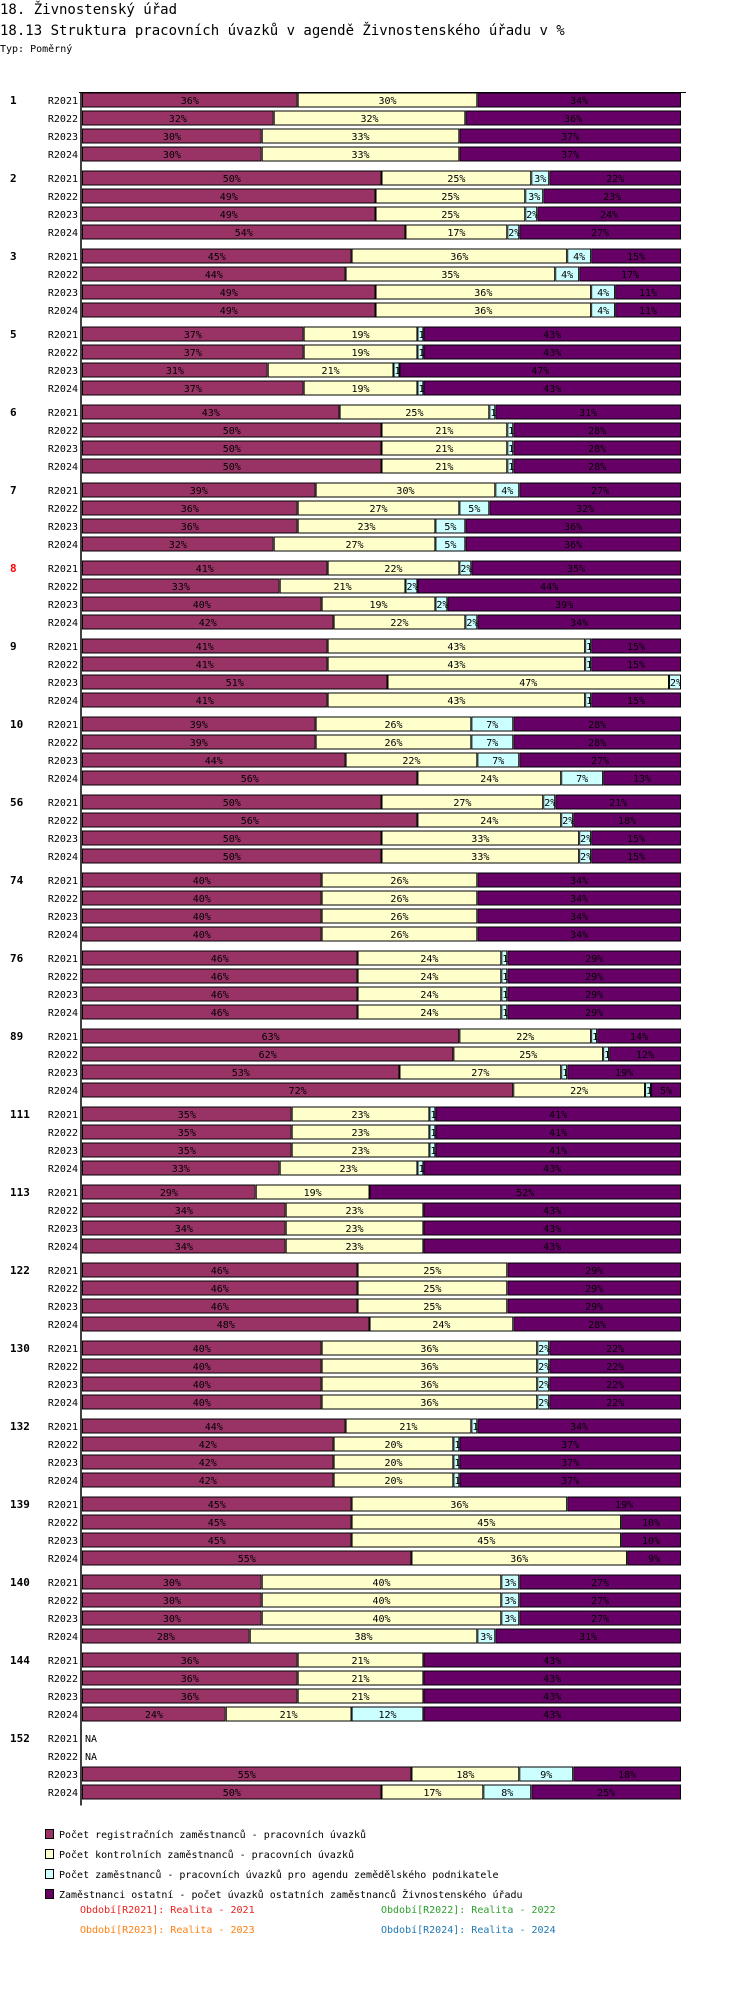  I want to click on bar-segment-agriculture: 4%, so click(603, 292).